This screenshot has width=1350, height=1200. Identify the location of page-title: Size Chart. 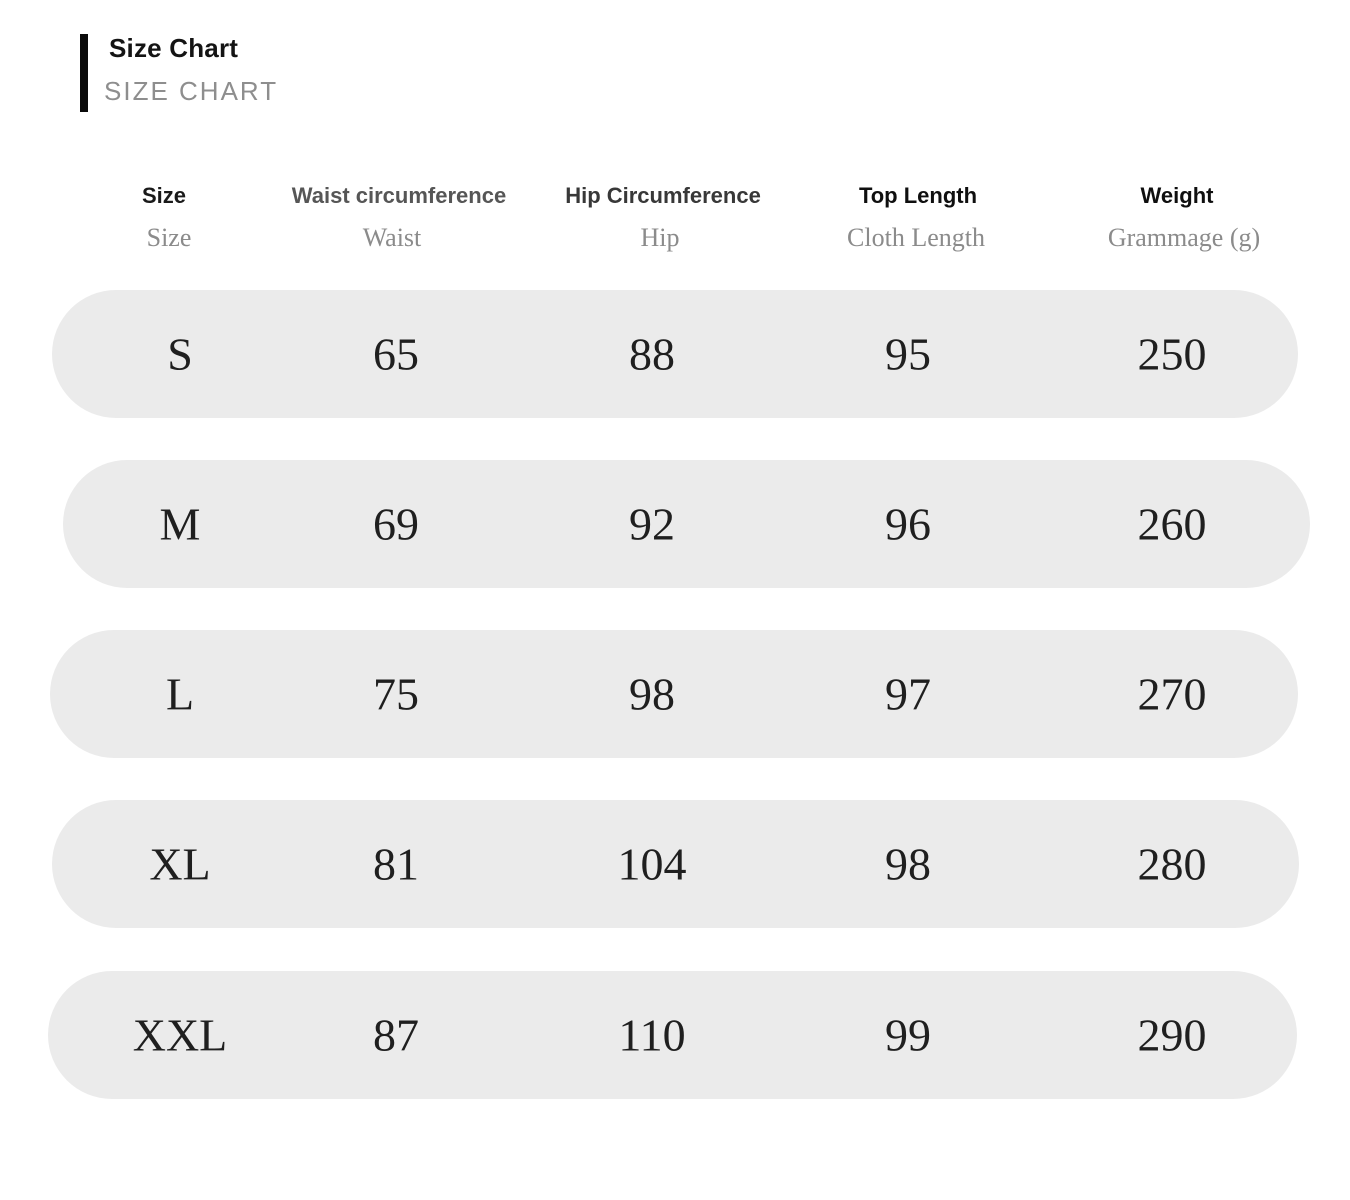
(174, 48).